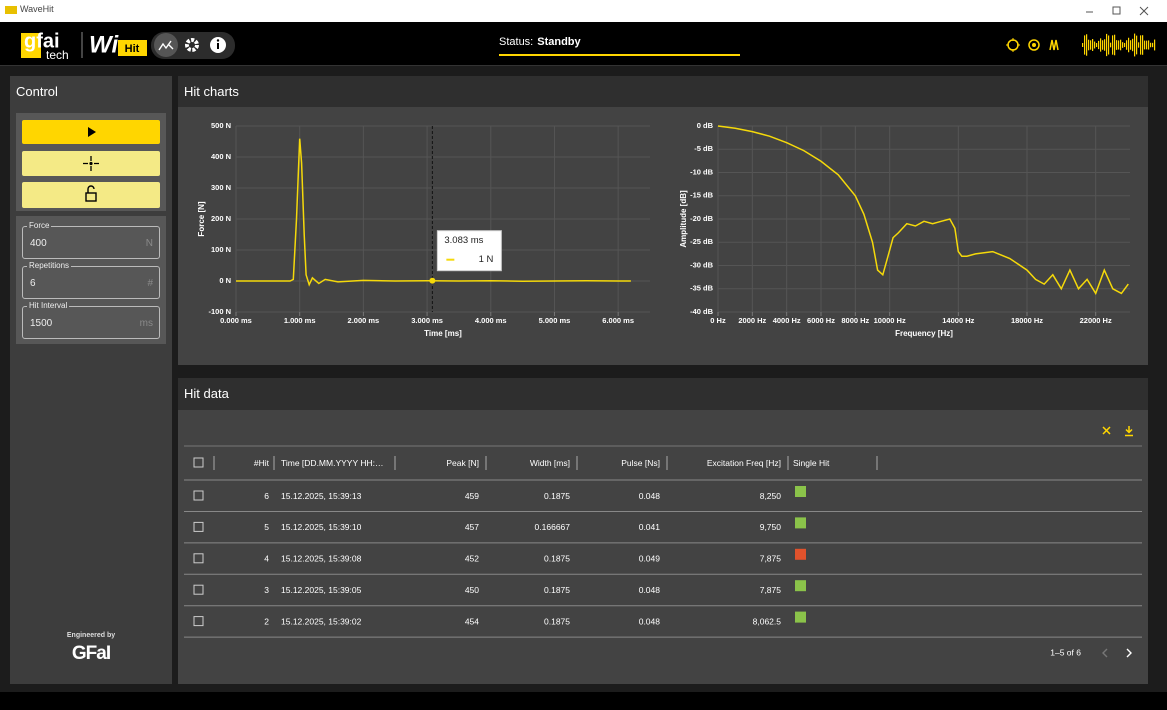 This screenshot has height=710, width=1167. What do you see at coordinates (91, 653) in the screenshot?
I see `footer-logo: GFaI` at bounding box center [91, 653].